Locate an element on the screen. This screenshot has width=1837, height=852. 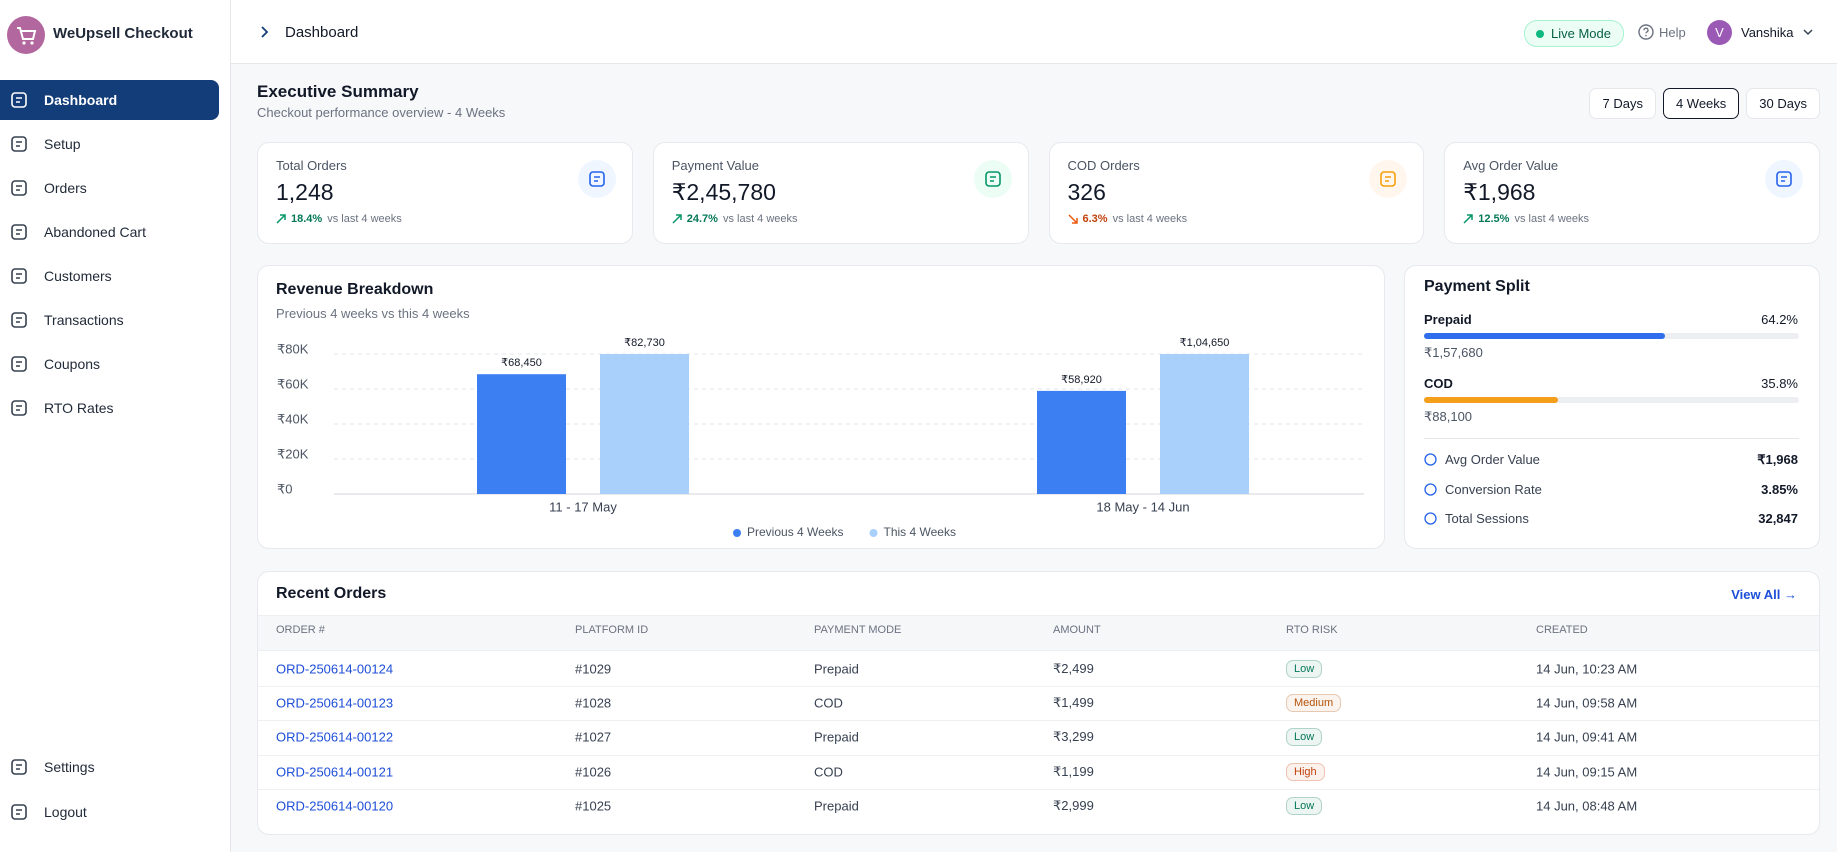
trend-arrow is located at coordinates (1072, 219).